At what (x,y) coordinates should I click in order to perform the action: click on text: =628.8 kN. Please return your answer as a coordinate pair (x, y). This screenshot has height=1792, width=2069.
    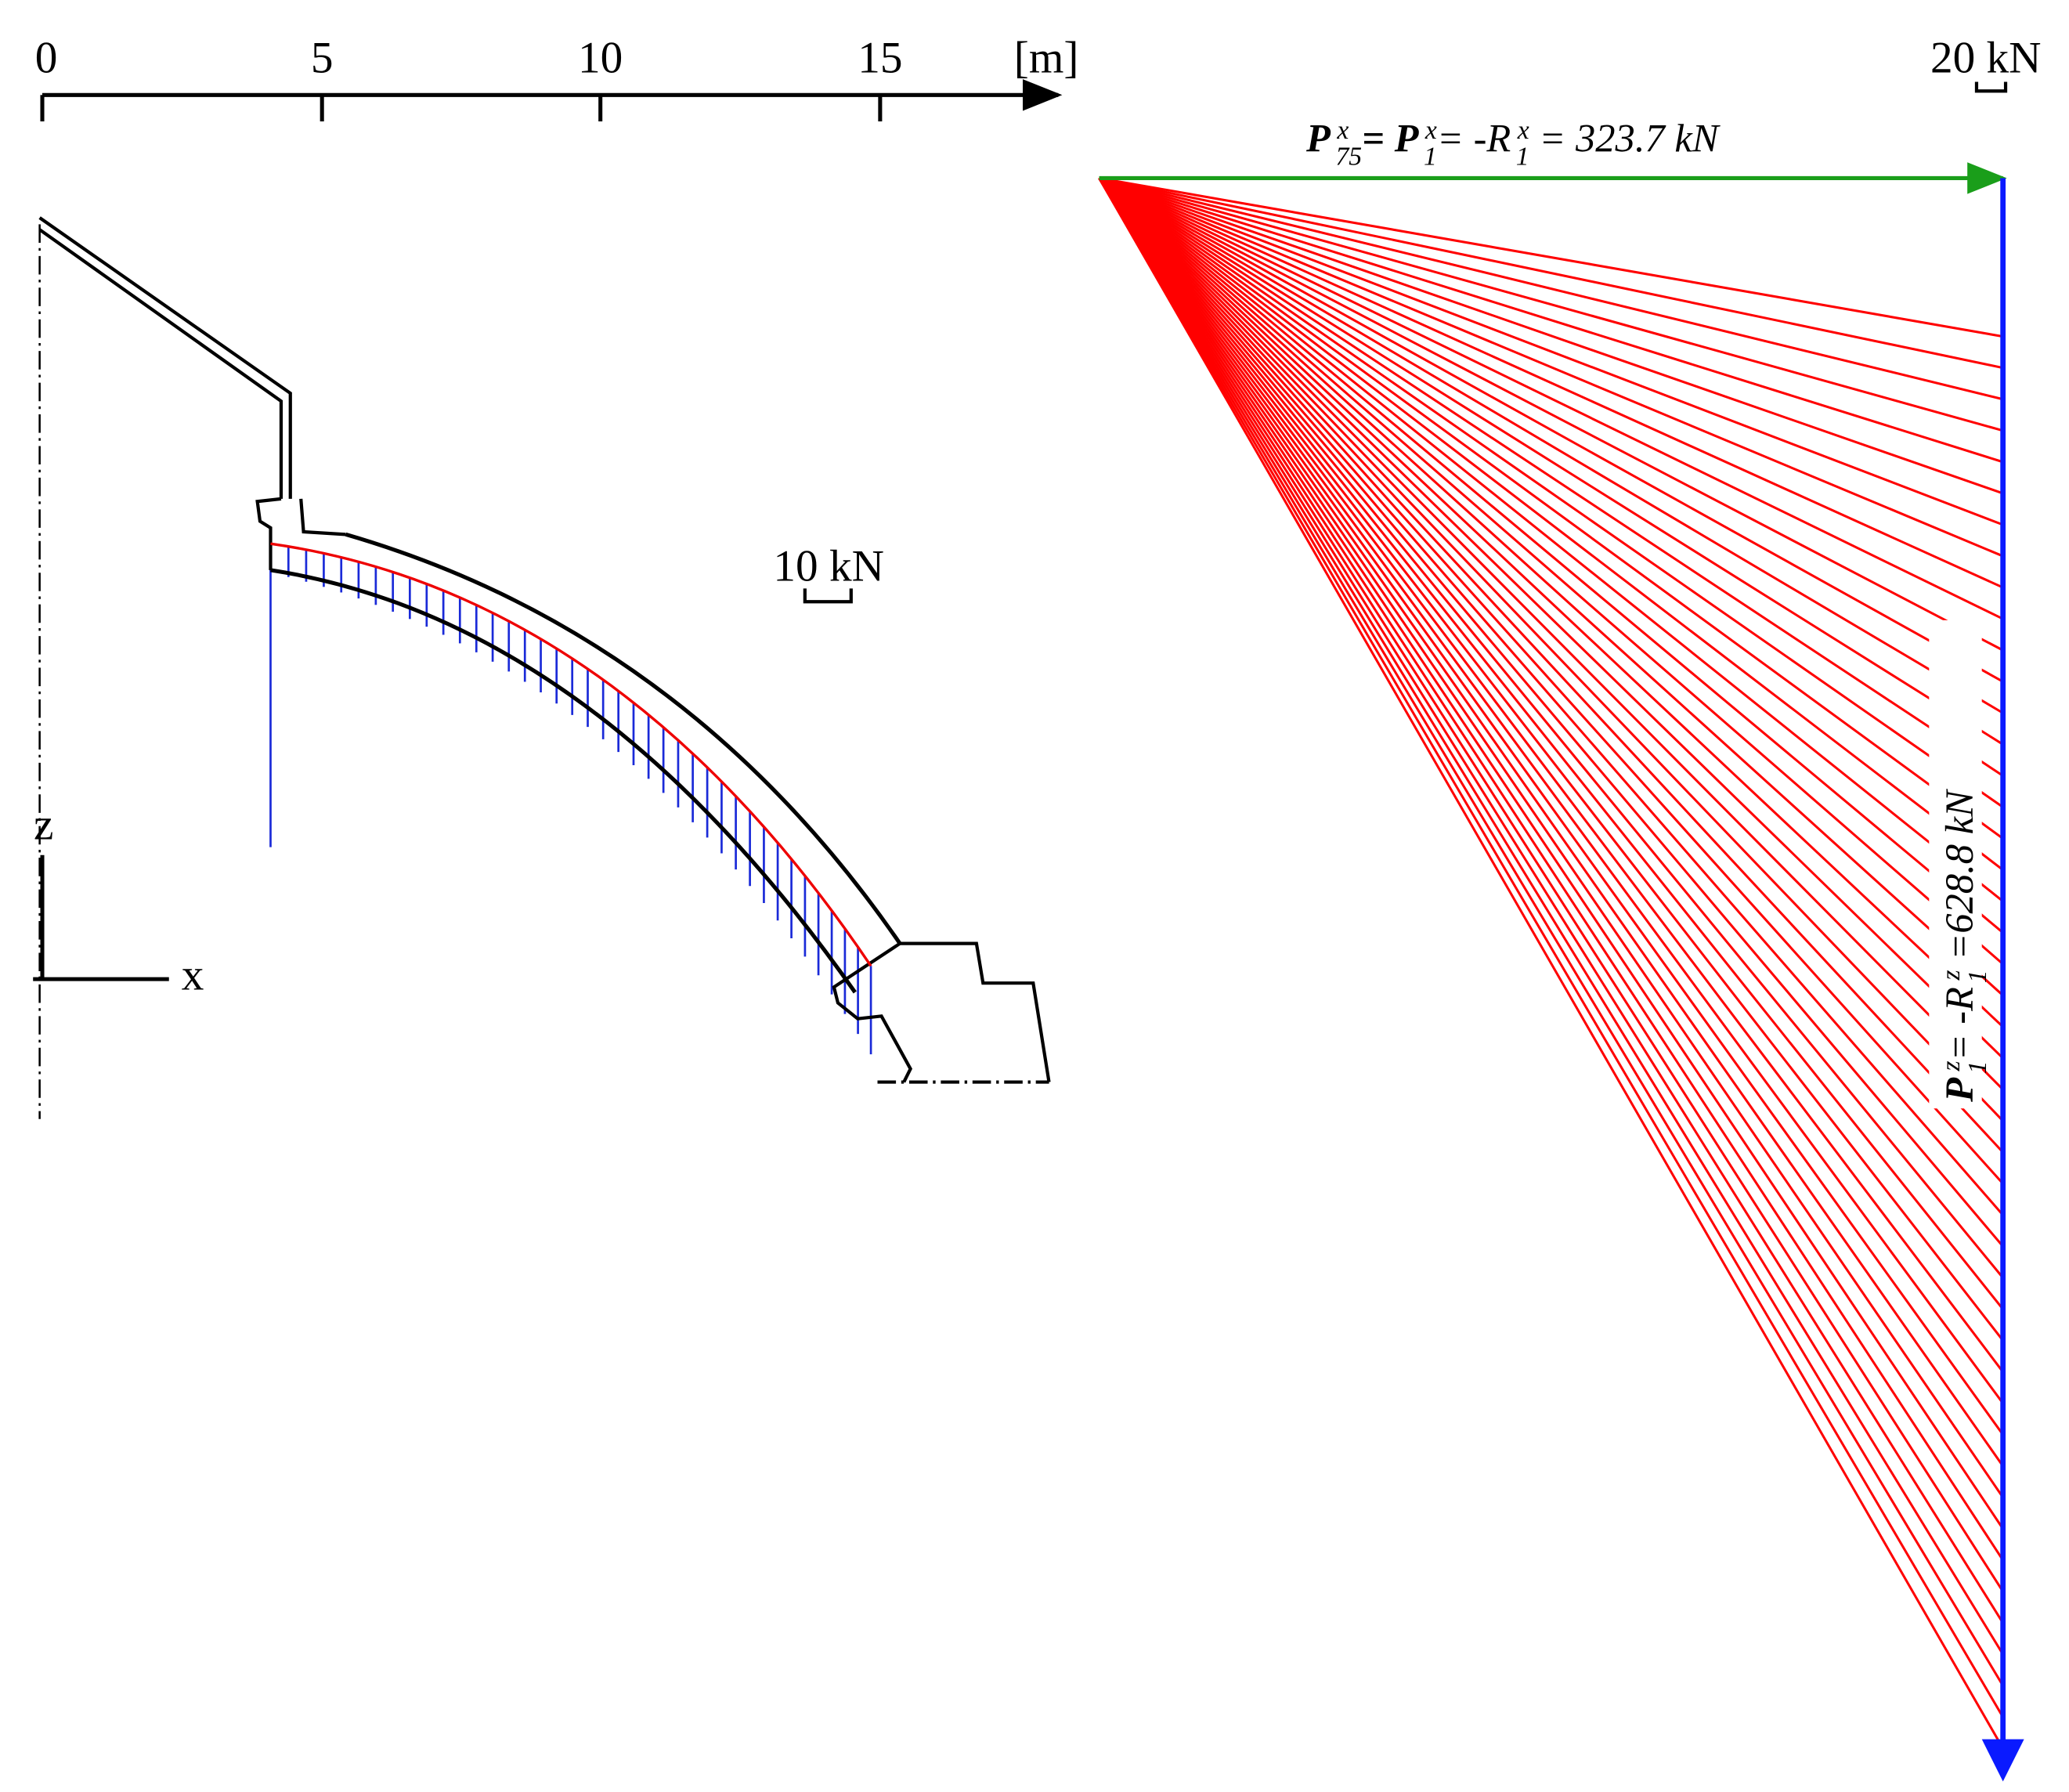
    Looking at the image, I should click on (1959, 879).